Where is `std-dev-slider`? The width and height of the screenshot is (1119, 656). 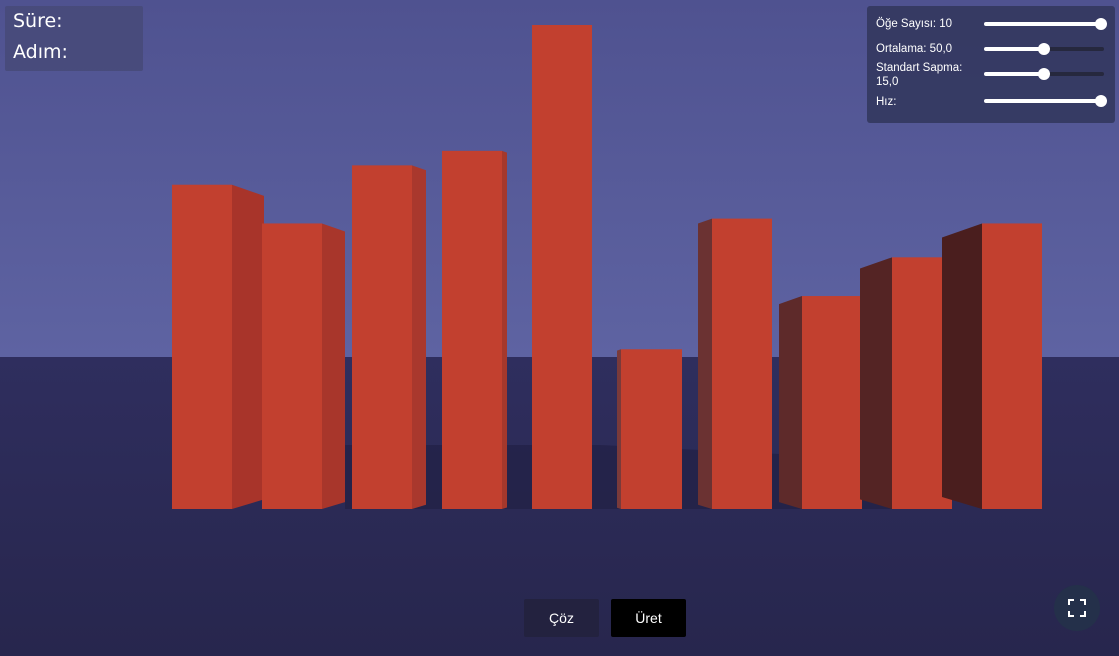 std-dev-slider is located at coordinates (1044, 74).